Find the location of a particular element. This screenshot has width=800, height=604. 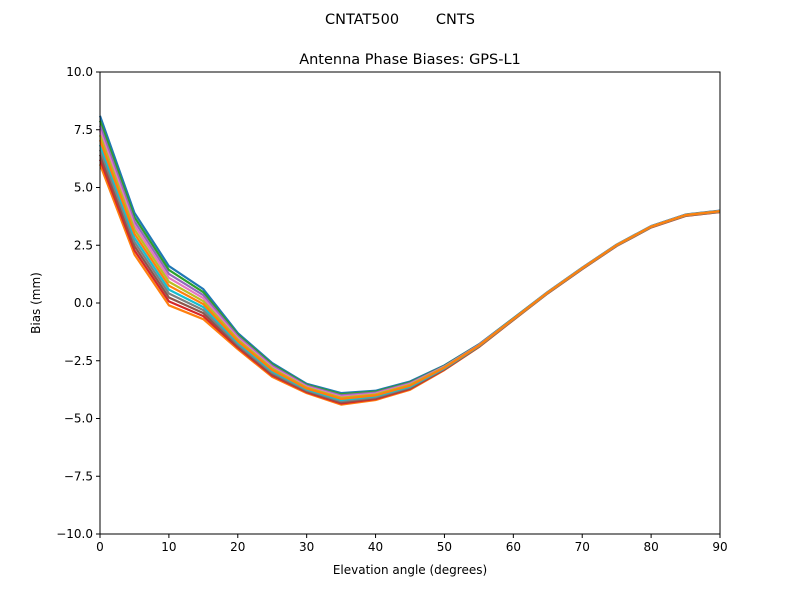

y-tick-label: −10.0 is located at coordinates (74, 534).